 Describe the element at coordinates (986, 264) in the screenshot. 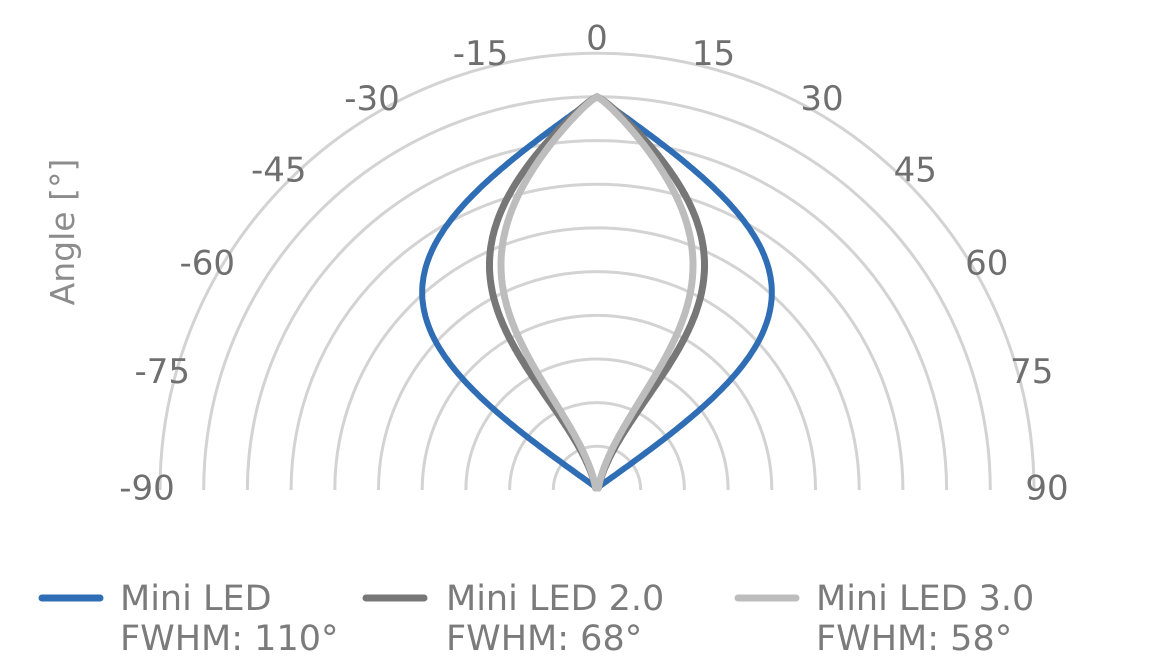

I see `angle-tick-60: 60` at that location.